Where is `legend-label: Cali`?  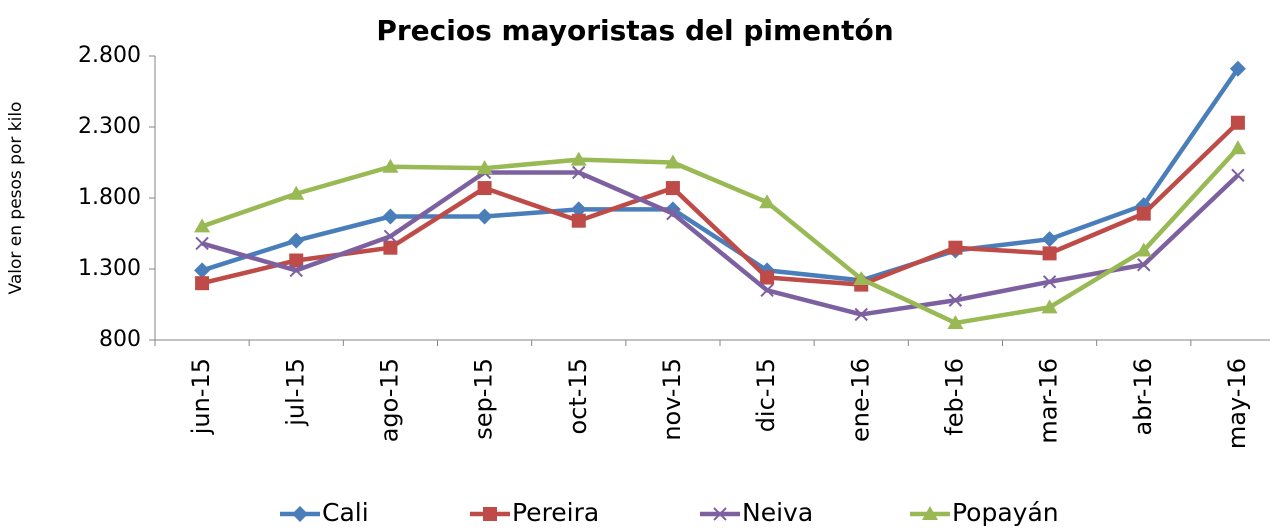 legend-label: Cali is located at coordinates (345, 512).